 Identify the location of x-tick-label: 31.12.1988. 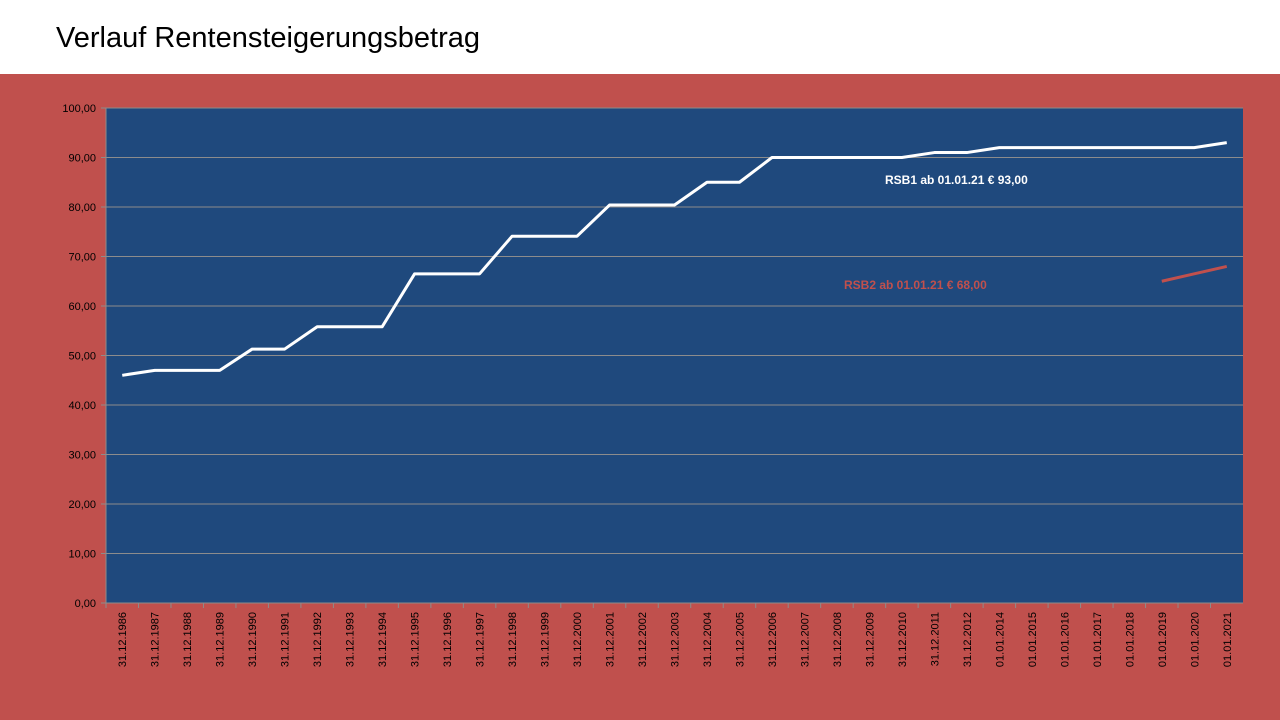
(188, 639).